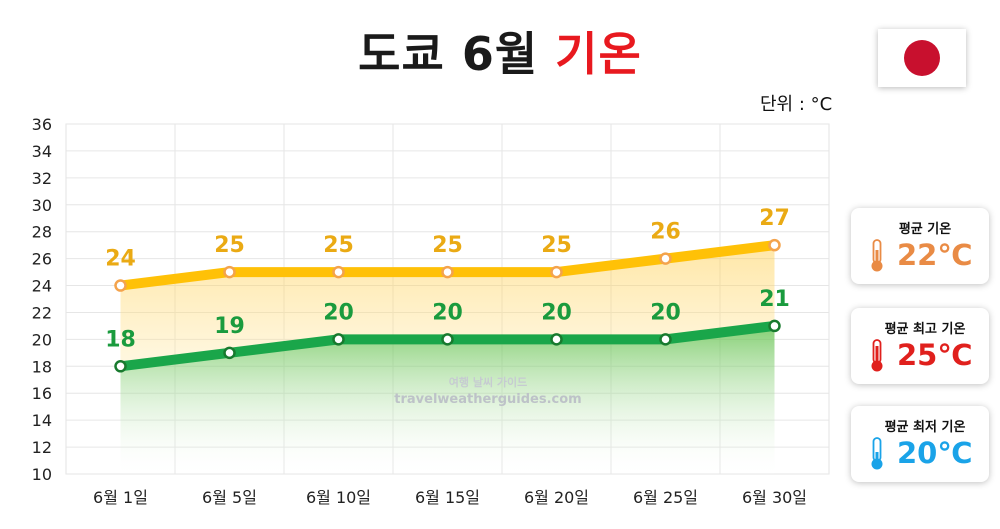  Describe the element at coordinates (42, 124) in the screenshot. I see `y-tick-label: 36` at that location.